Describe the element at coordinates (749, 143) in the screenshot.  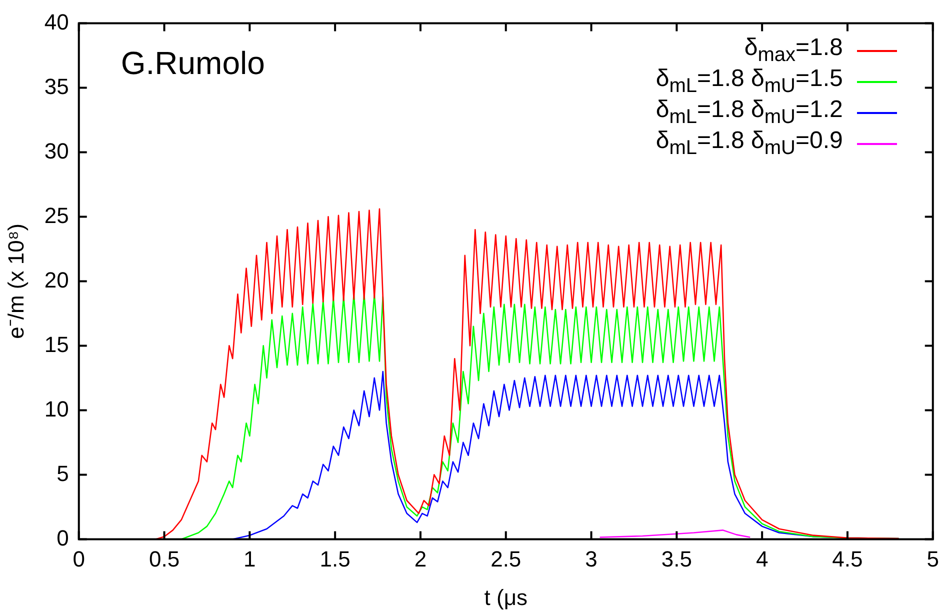
I see `legend-label: δ$_{mL}$=1.8 δ$_{mU}$=0.9` at that location.